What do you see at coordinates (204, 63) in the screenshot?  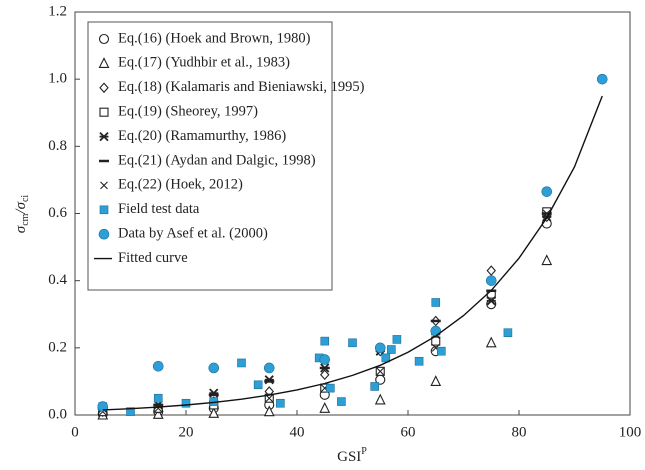 I see `legend-label: Eq.(17) (Yudhbir et al., 1983)` at bounding box center [204, 63].